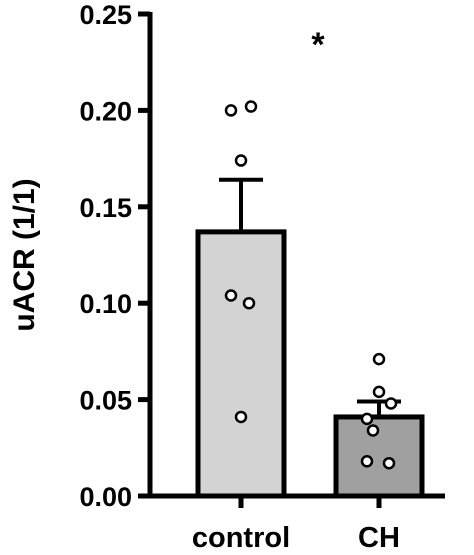  Describe the element at coordinates (105, 15) in the screenshot. I see `y-tick-label: 0.25` at that location.